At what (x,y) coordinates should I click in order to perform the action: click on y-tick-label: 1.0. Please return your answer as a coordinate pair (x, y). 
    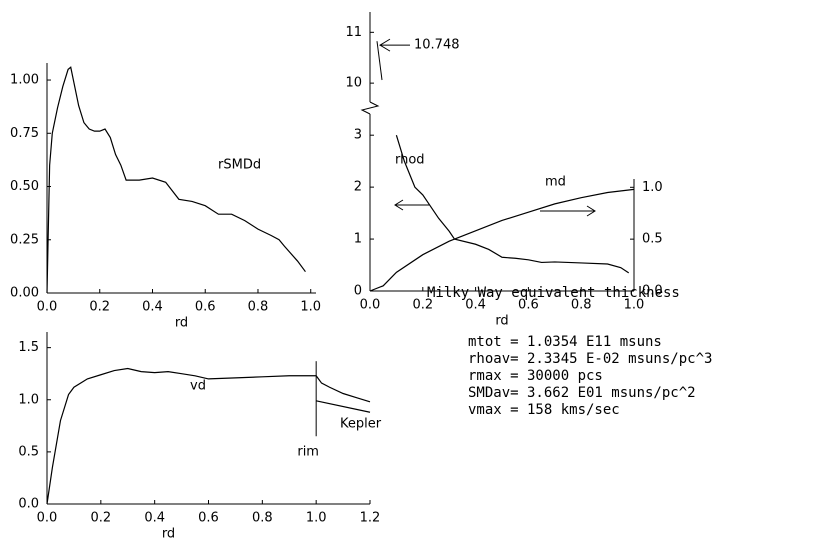
    Looking at the image, I should click on (28, 399).